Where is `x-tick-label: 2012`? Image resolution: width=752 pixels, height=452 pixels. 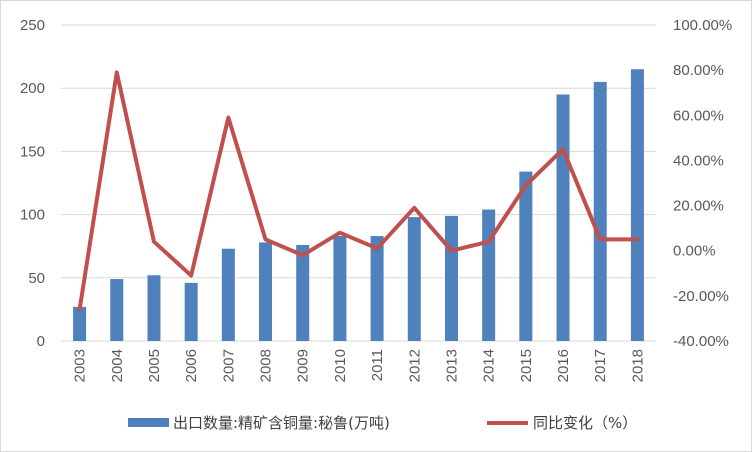 x-tick-label: 2012 is located at coordinates (414, 365).